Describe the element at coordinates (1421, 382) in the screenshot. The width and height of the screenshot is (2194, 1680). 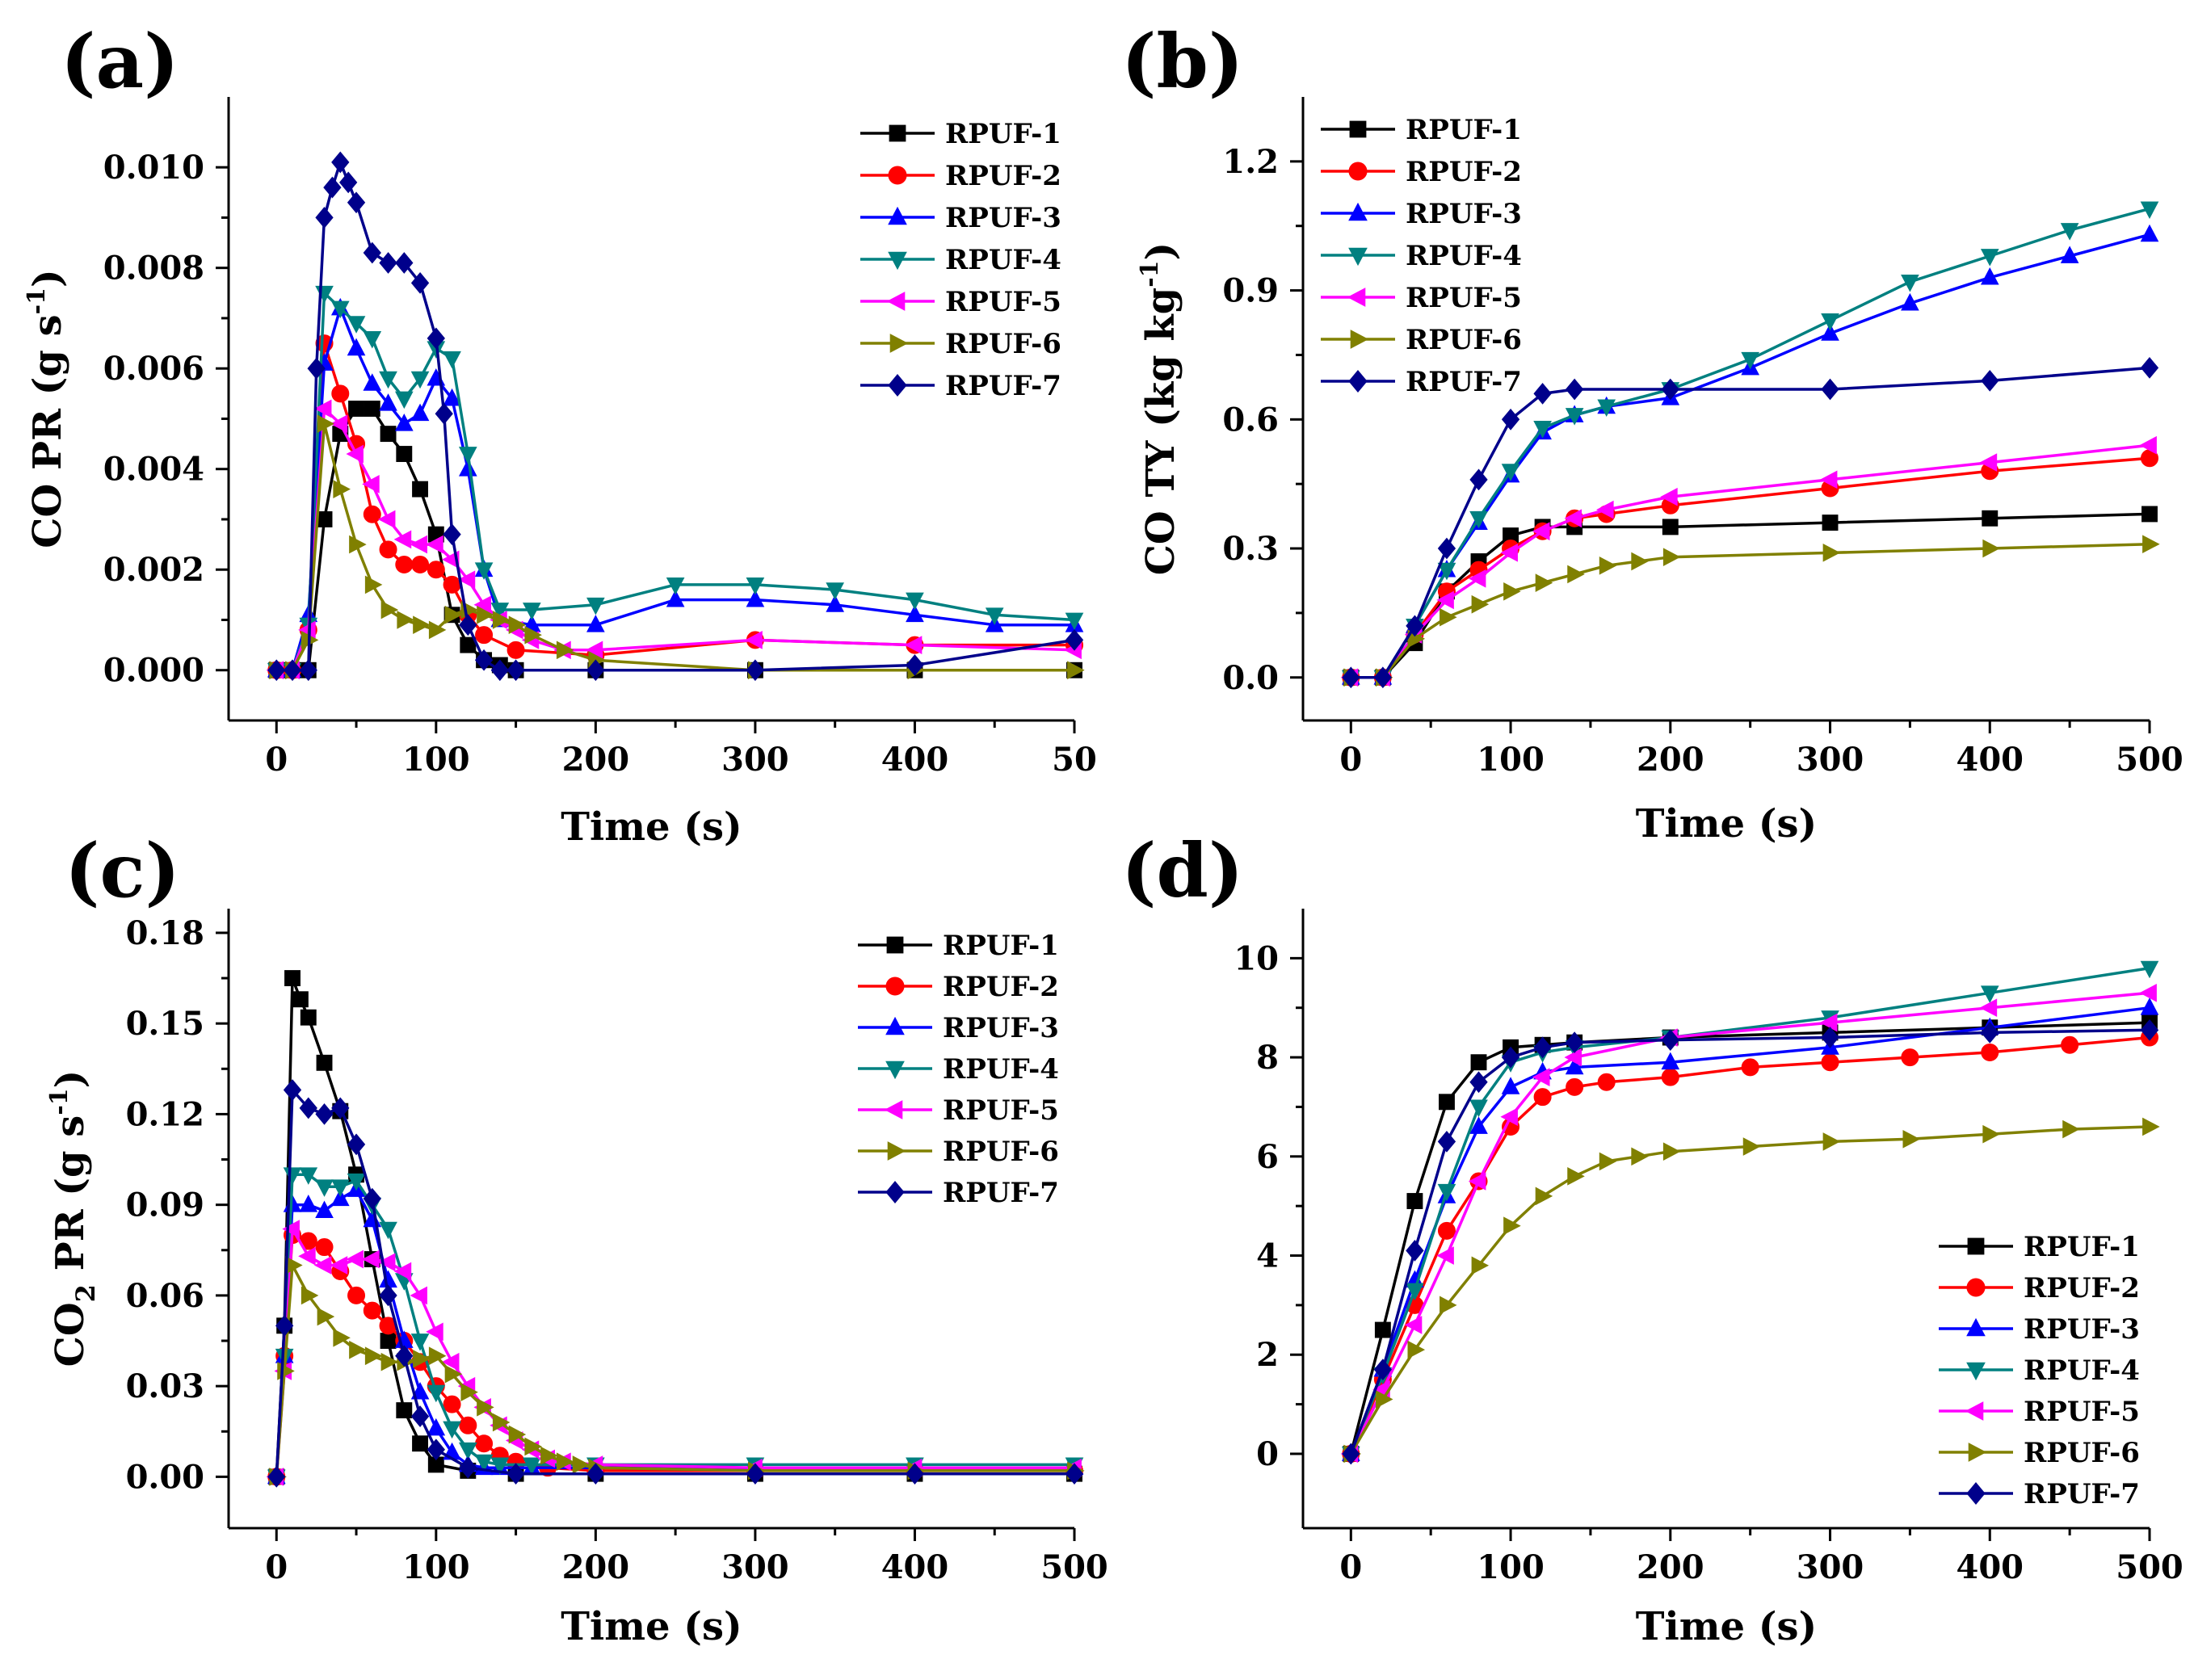
I see `legend-item-rpuf-7: RPUF-7` at that location.